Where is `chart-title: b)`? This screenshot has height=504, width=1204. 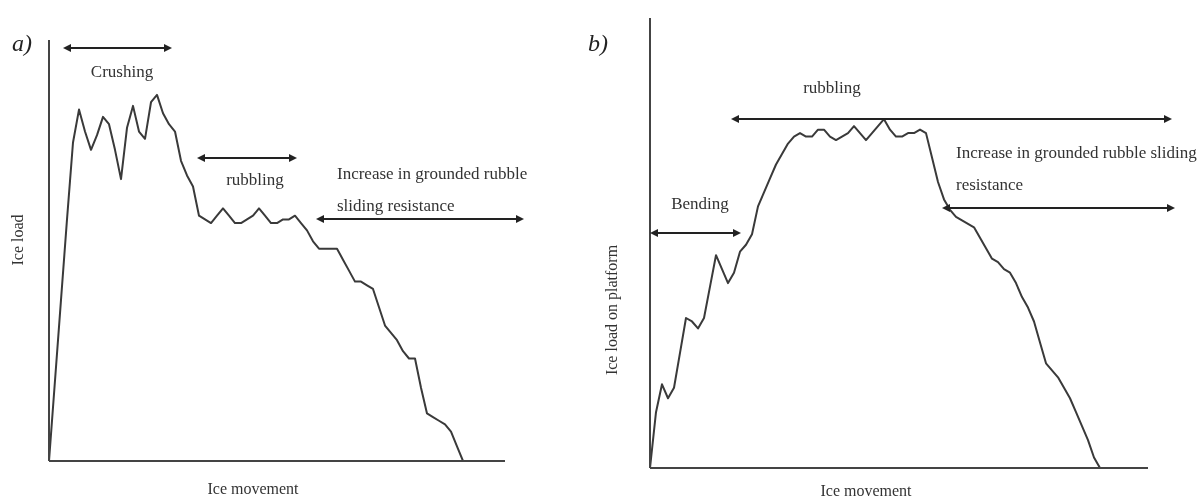 chart-title: b) is located at coordinates (598, 43).